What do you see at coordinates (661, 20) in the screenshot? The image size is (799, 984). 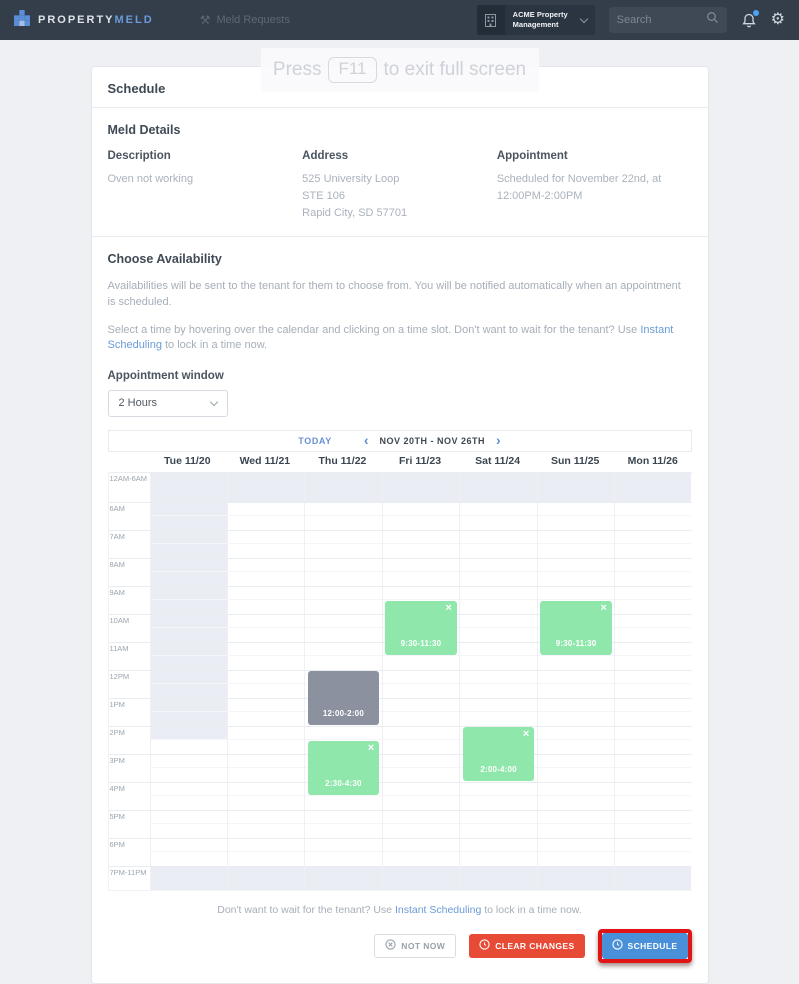 I see `search-input` at bounding box center [661, 20].